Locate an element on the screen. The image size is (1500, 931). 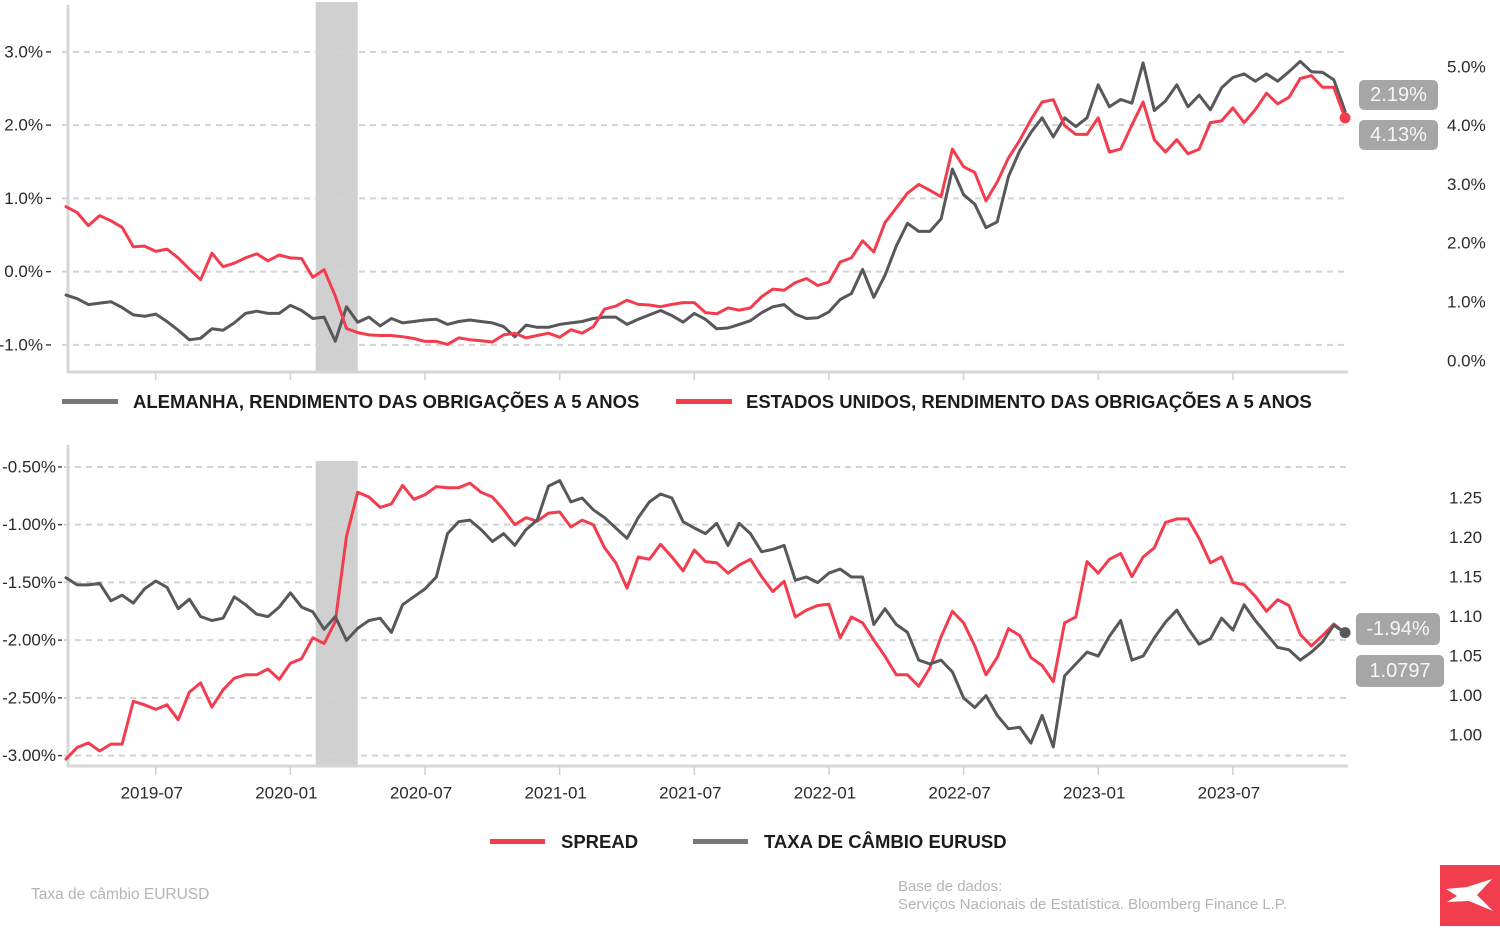
footer-note: Taxa de câmbio EURUSD is located at coordinates (120, 894).